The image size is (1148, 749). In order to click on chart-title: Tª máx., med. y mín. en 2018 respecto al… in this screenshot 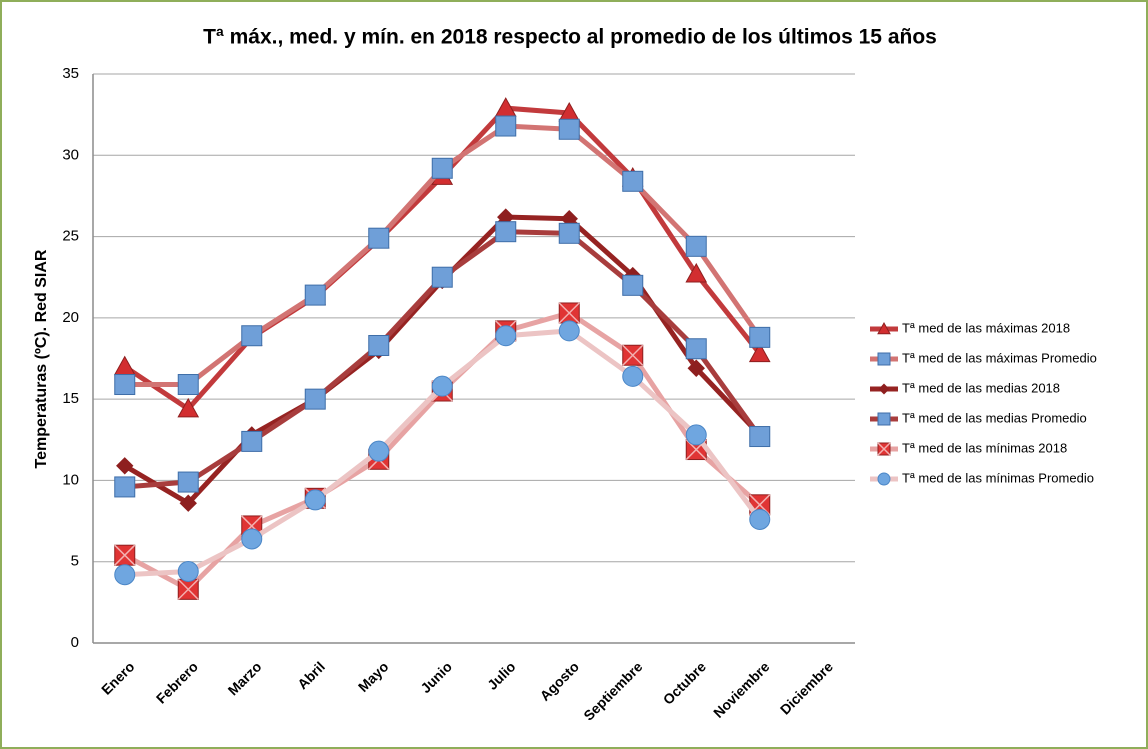, I will do `click(570, 37)`.